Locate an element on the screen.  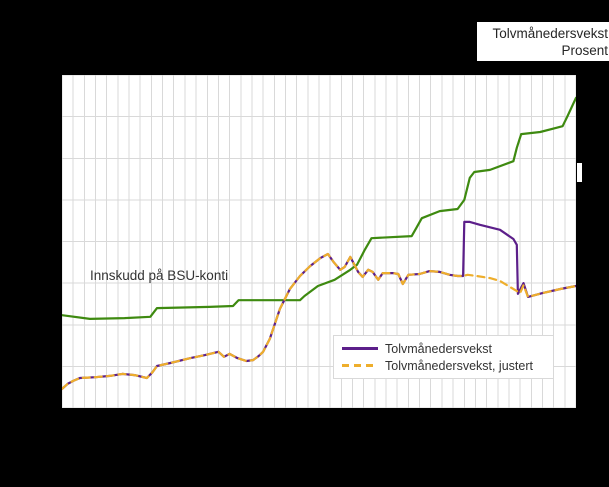
legend-item-tolvmanedersvekst: Tolvmånedersvekst is located at coordinates (443, 349).